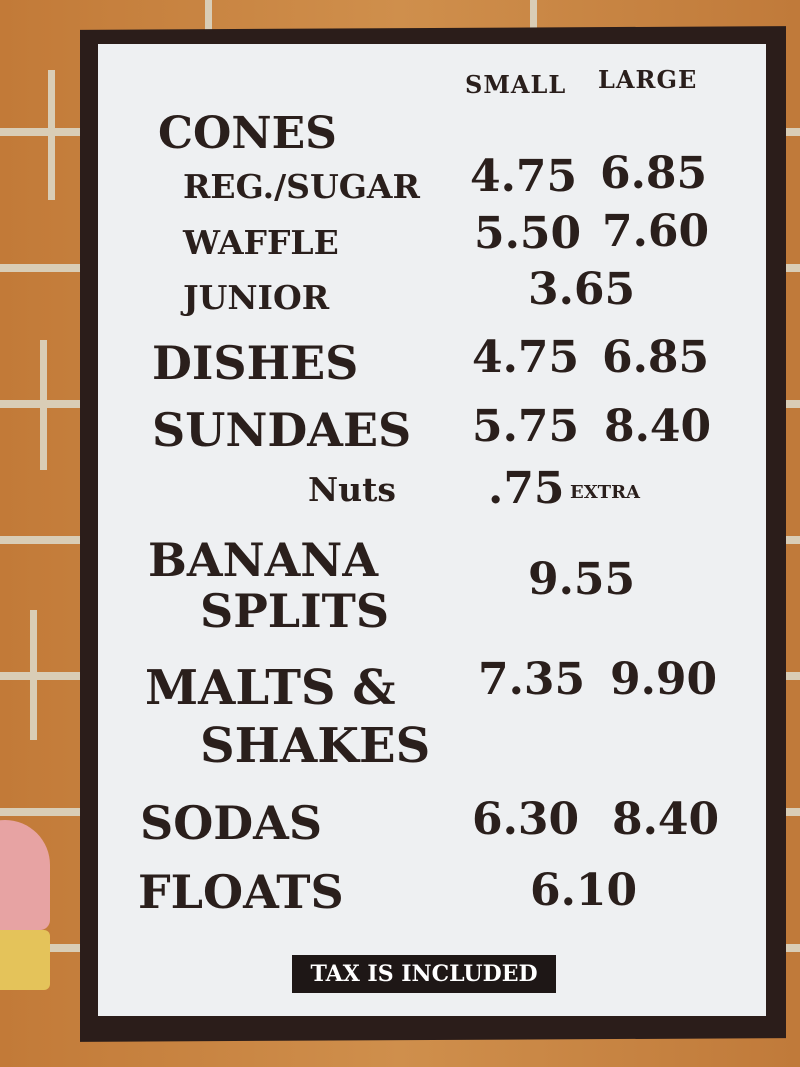  I want to click on banana-label-1: BANANA, so click(263, 560).